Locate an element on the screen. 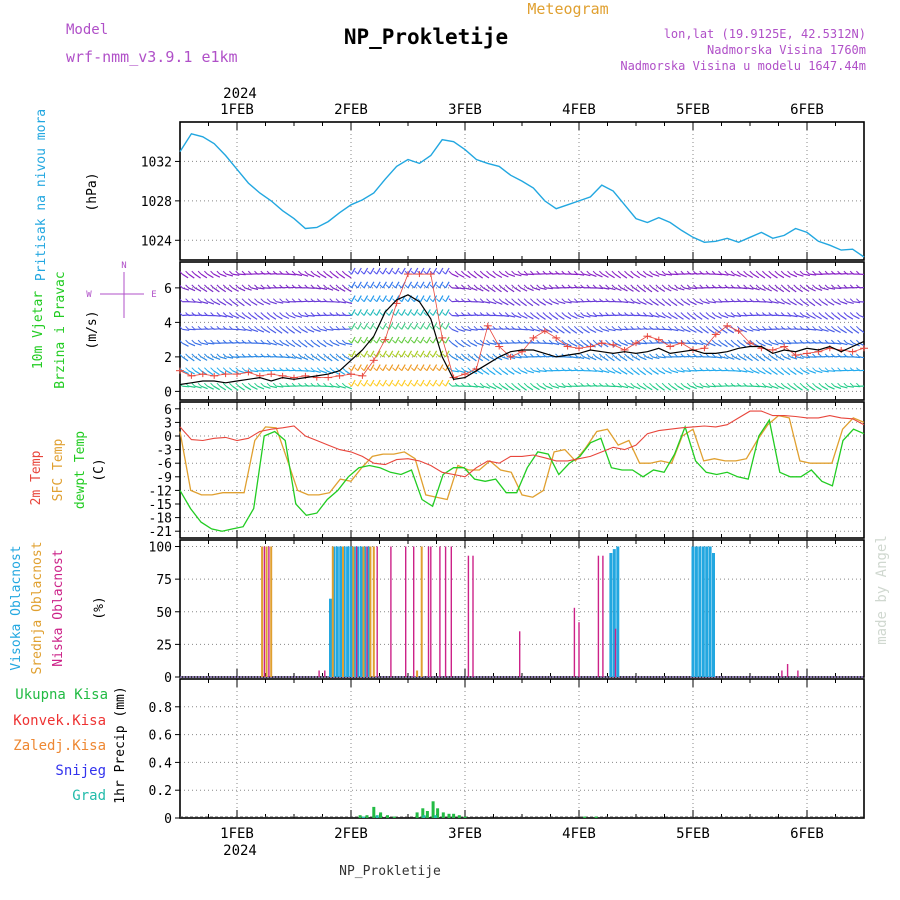 The width and height of the screenshot is (900, 900). gust-line is located at coordinates (522, 326).